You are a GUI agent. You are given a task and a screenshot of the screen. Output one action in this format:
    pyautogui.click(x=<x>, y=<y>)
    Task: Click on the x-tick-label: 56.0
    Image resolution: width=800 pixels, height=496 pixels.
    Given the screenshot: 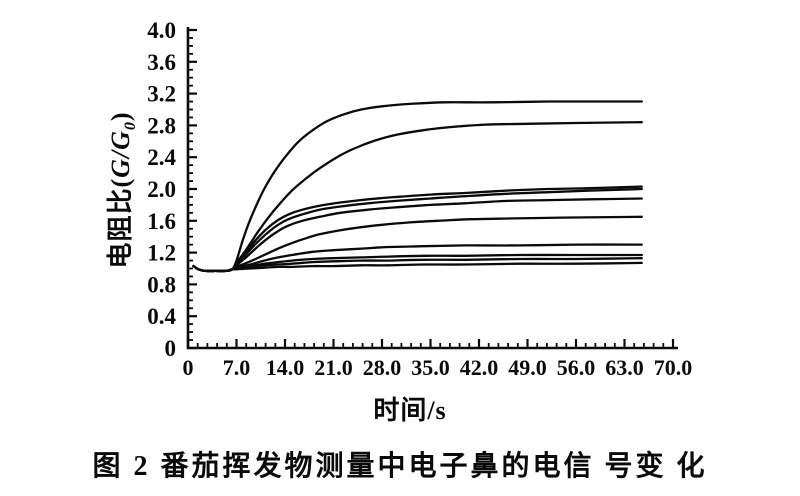 What is the action you would take?
    pyautogui.click(x=576, y=367)
    